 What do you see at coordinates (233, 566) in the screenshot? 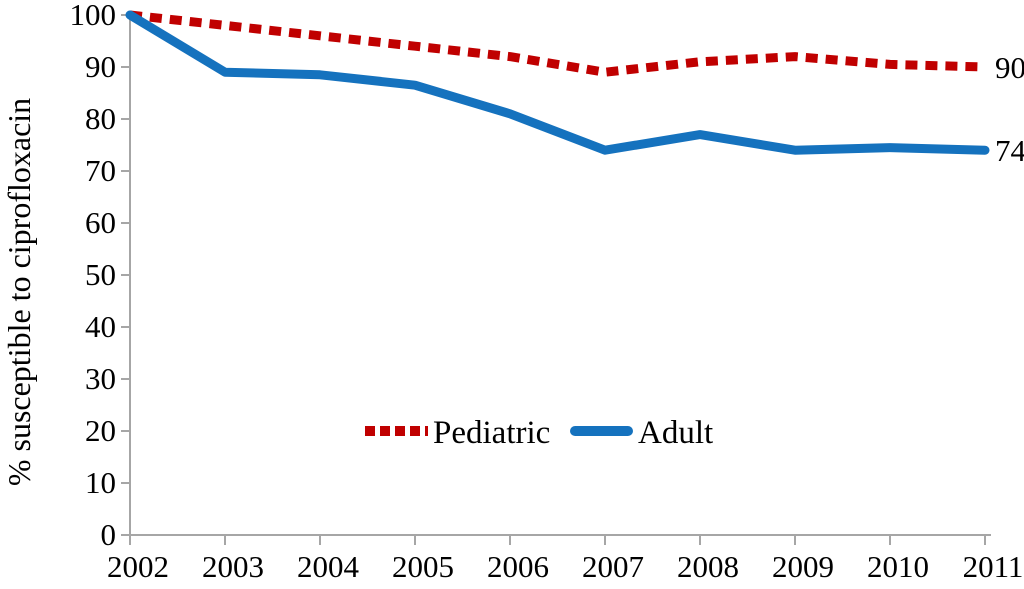
I see `x-axis-tick-label: 2003` at bounding box center [233, 566].